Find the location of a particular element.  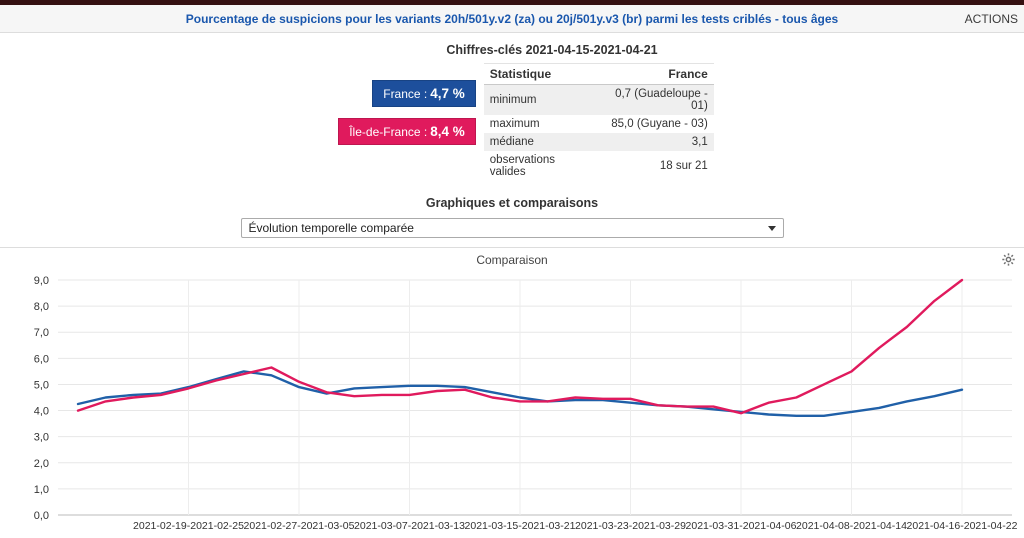

stat-value: 3,1 is located at coordinates (699, 142).